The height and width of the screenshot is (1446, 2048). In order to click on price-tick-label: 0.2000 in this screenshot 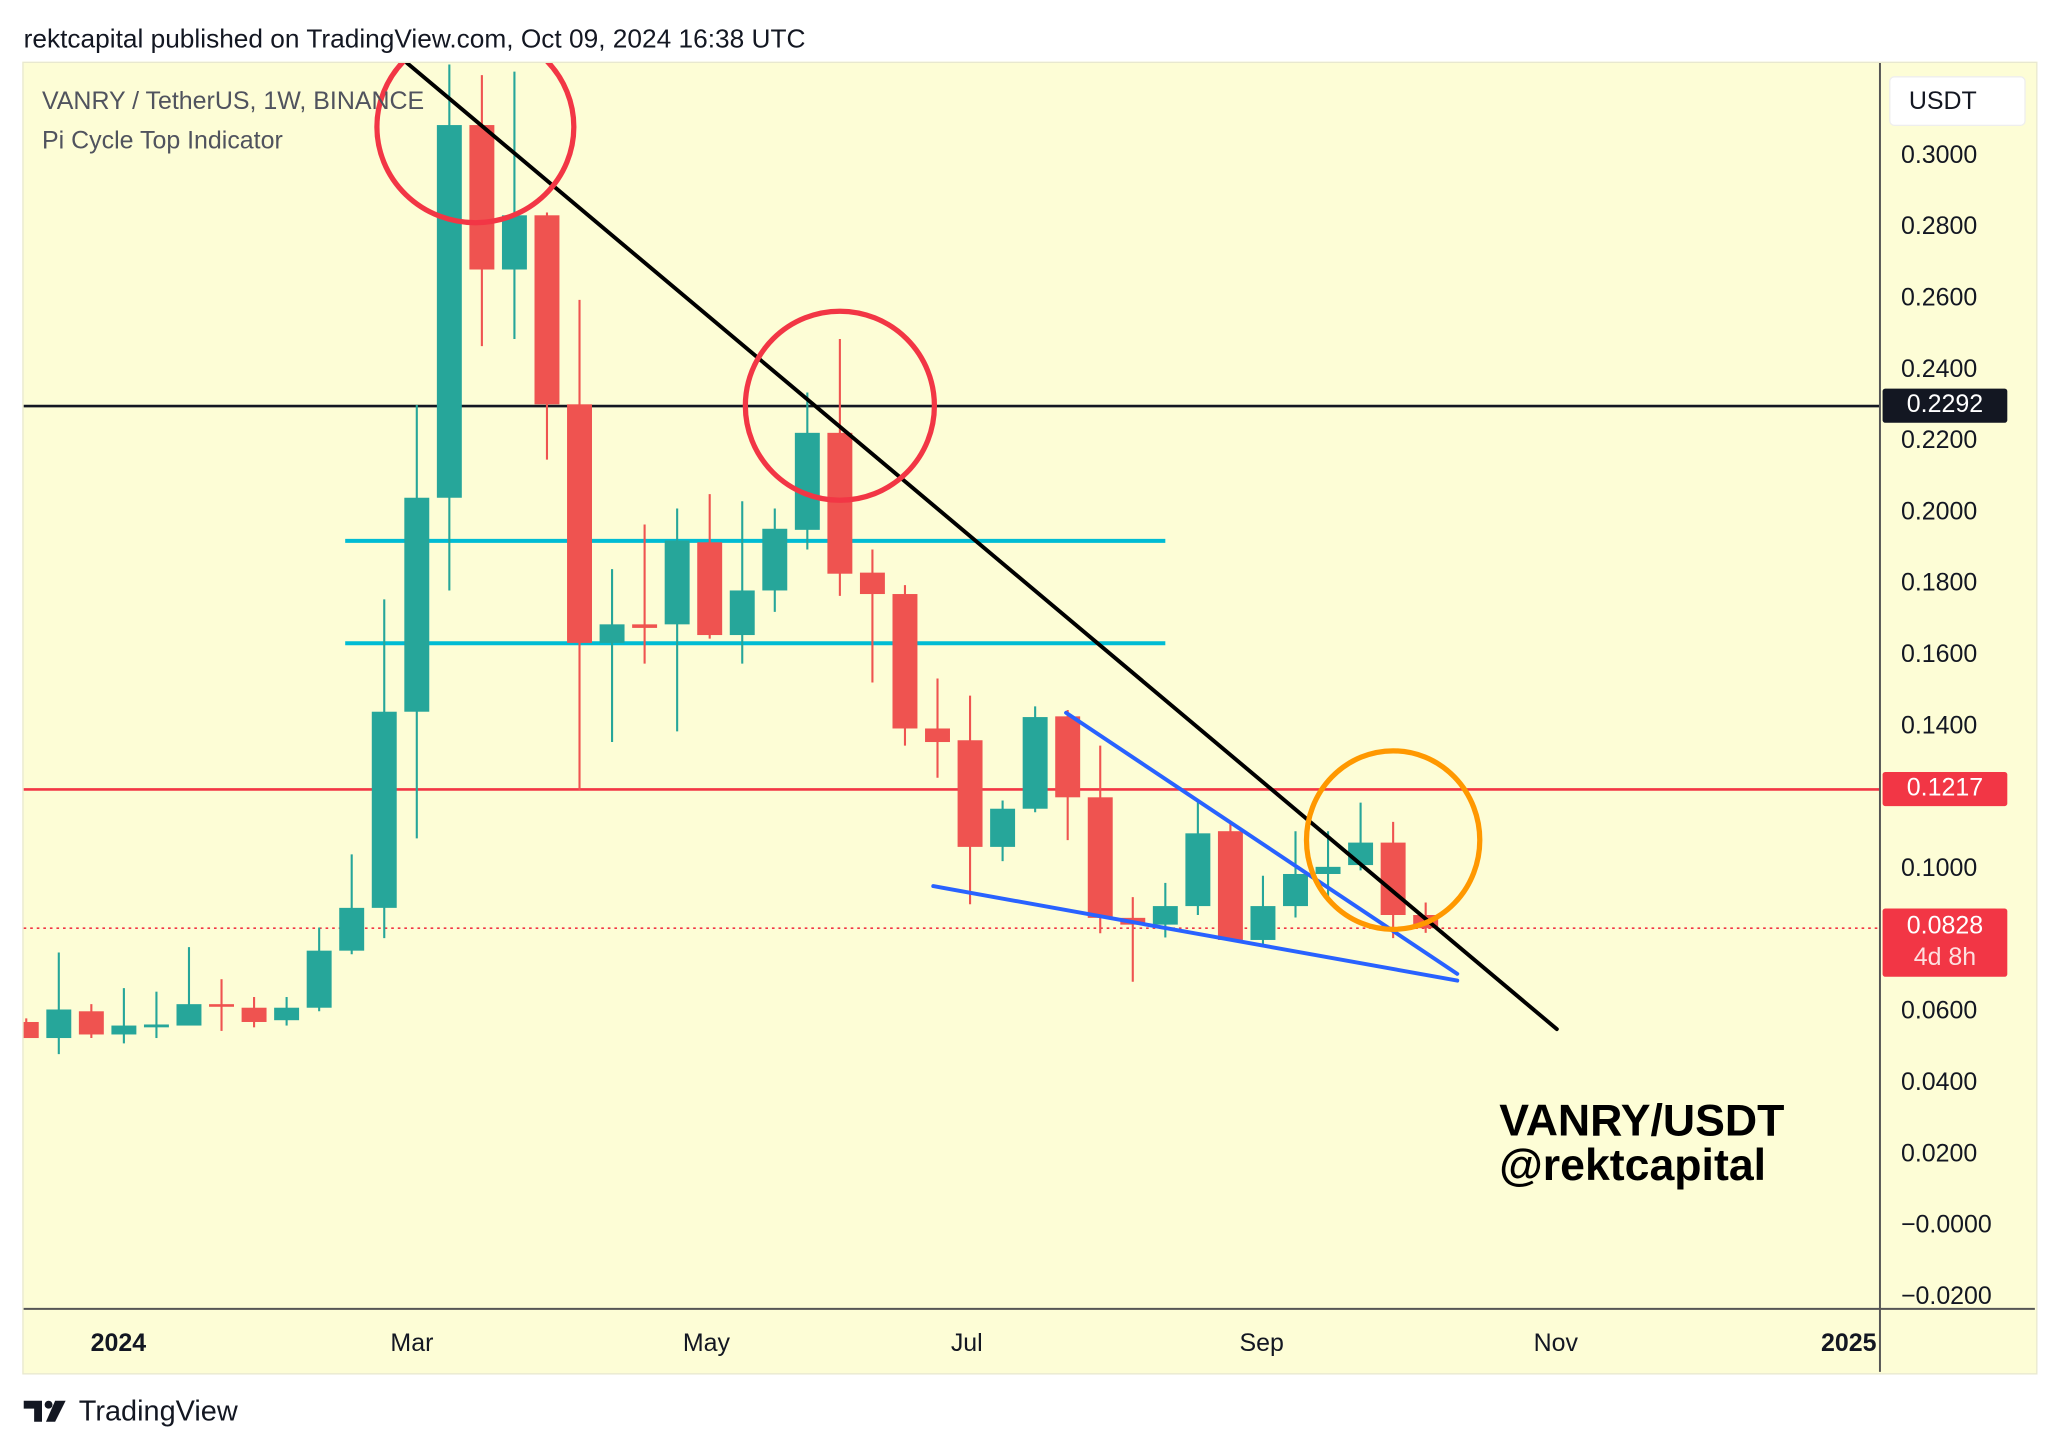, I will do `click(1939, 511)`.